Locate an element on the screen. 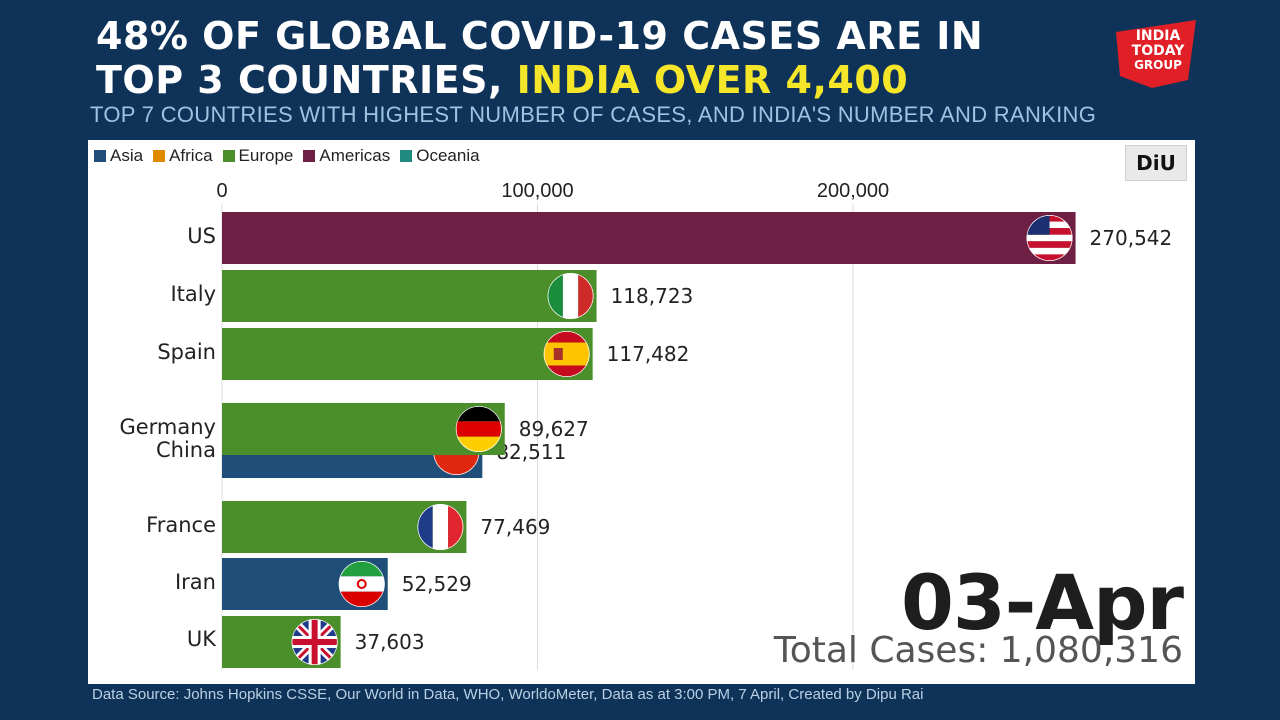 Image resolution: width=1280 pixels, height=720 pixels. category-label: UK is located at coordinates (202, 639).